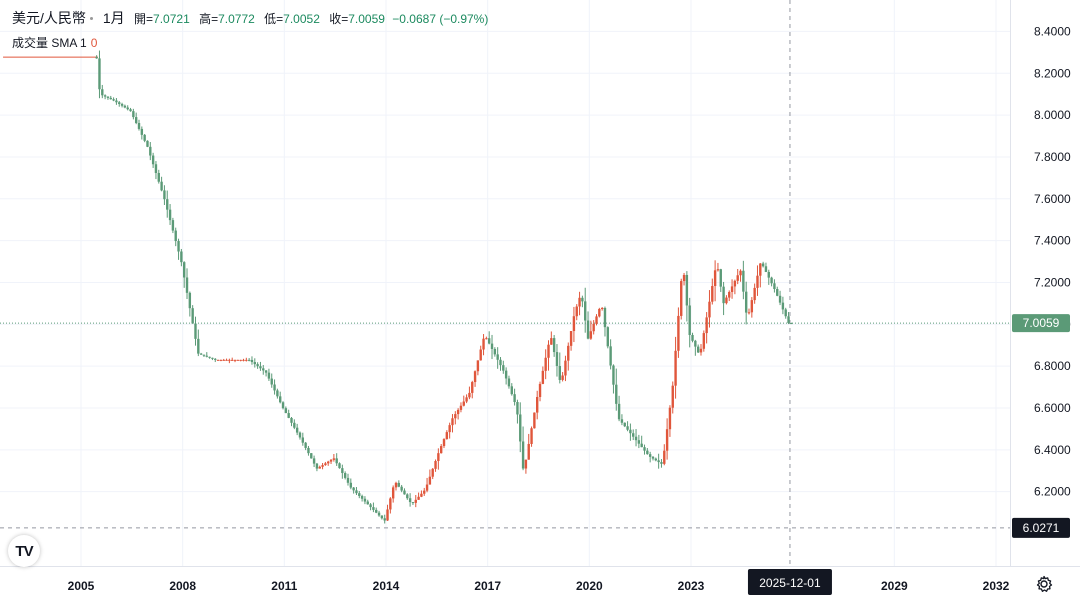 The width and height of the screenshot is (1080, 602). Describe the element at coordinates (487, 586) in the screenshot. I see `x-tick-label: 2017` at that location.